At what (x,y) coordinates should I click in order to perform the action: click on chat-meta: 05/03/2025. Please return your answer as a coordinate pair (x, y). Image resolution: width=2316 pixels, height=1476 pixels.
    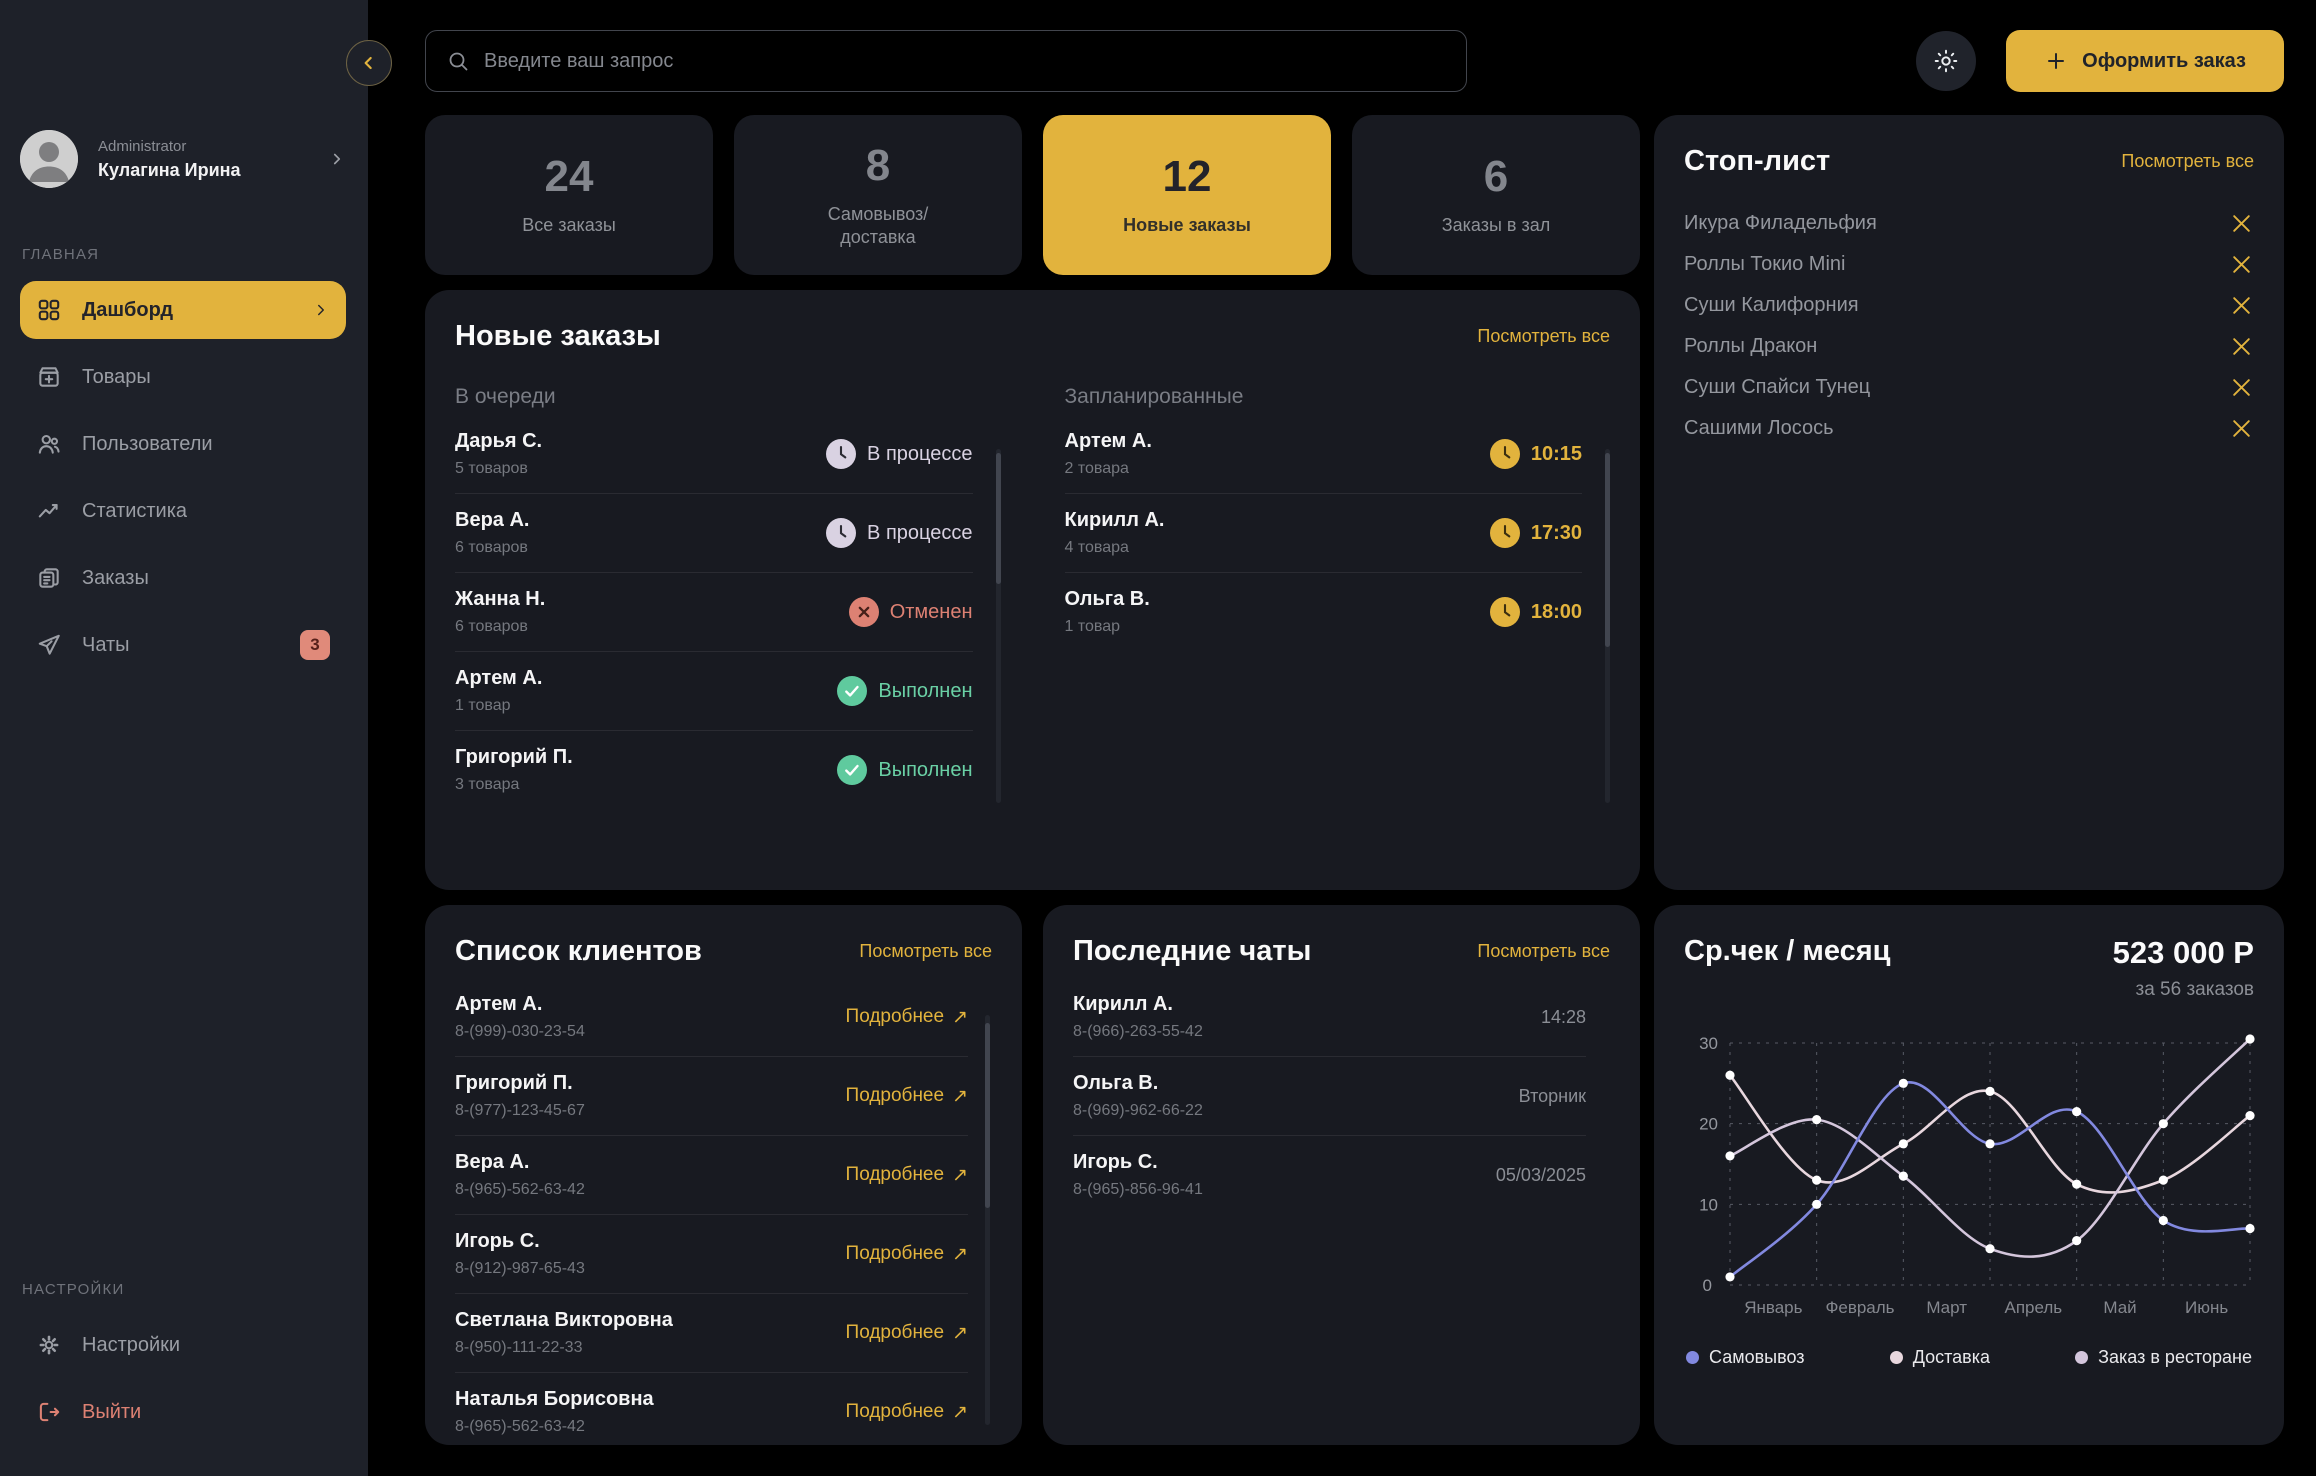
    Looking at the image, I should click on (1540, 1174).